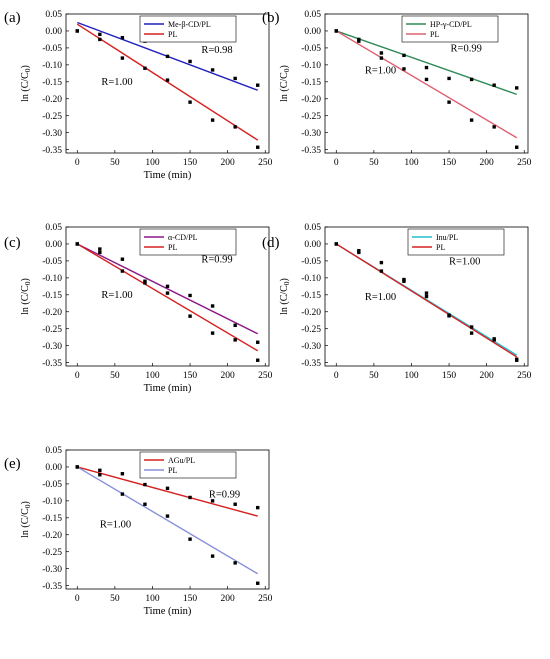 This screenshot has width=550, height=659. Describe the element at coordinates (189, 24) in the screenshot. I see `legend-label: Me-β-CD/PL` at that location.